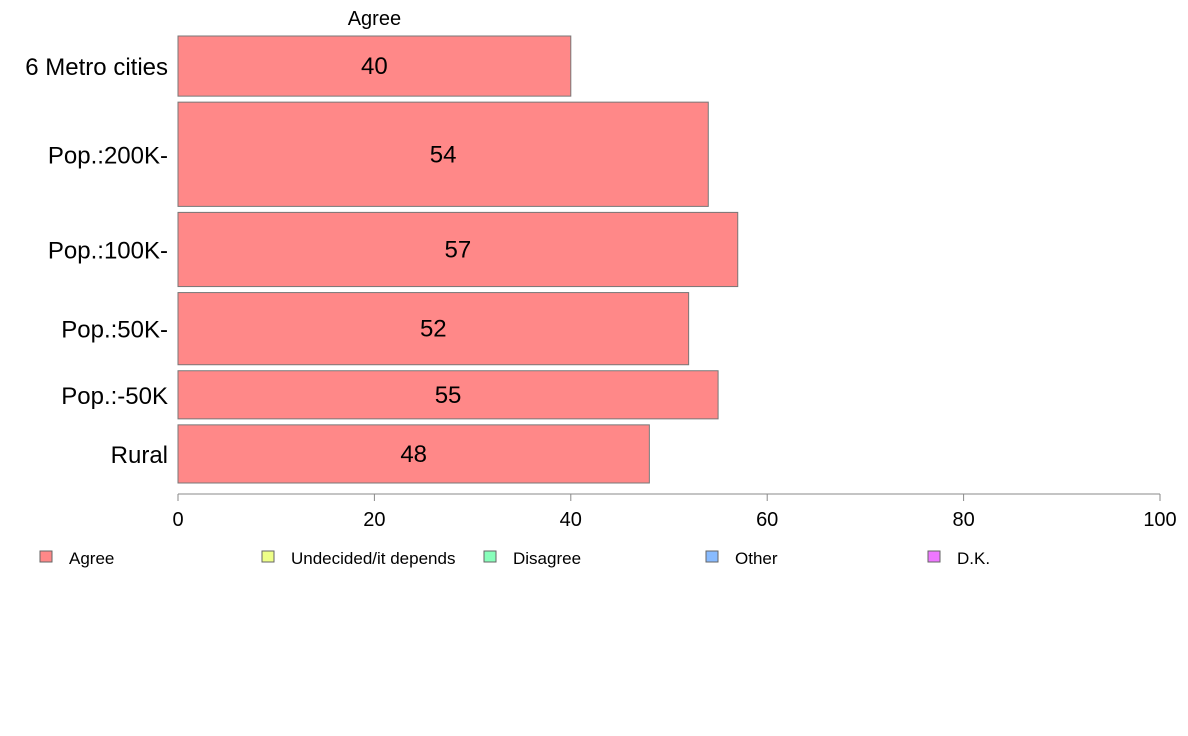  I want to click on category-label: Pop.:200K-, so click(108, 155).